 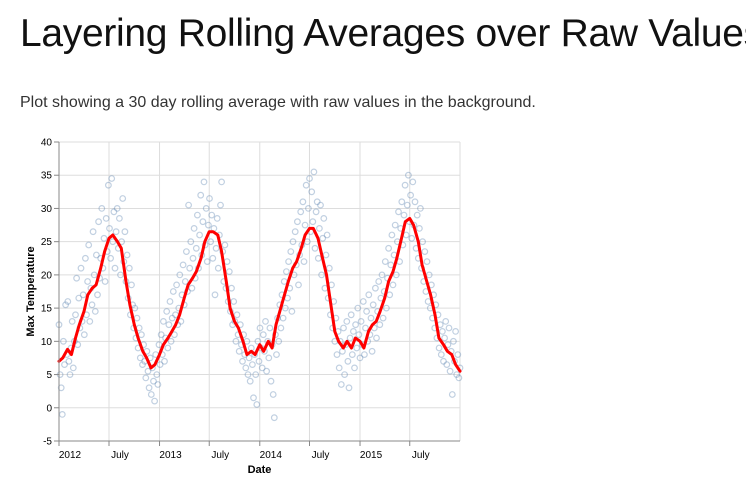 What do you see at coordinates (31, 291) in the screenshot?
I see `y-axis-title: Max Temperature` at bounding box center [31, 291].